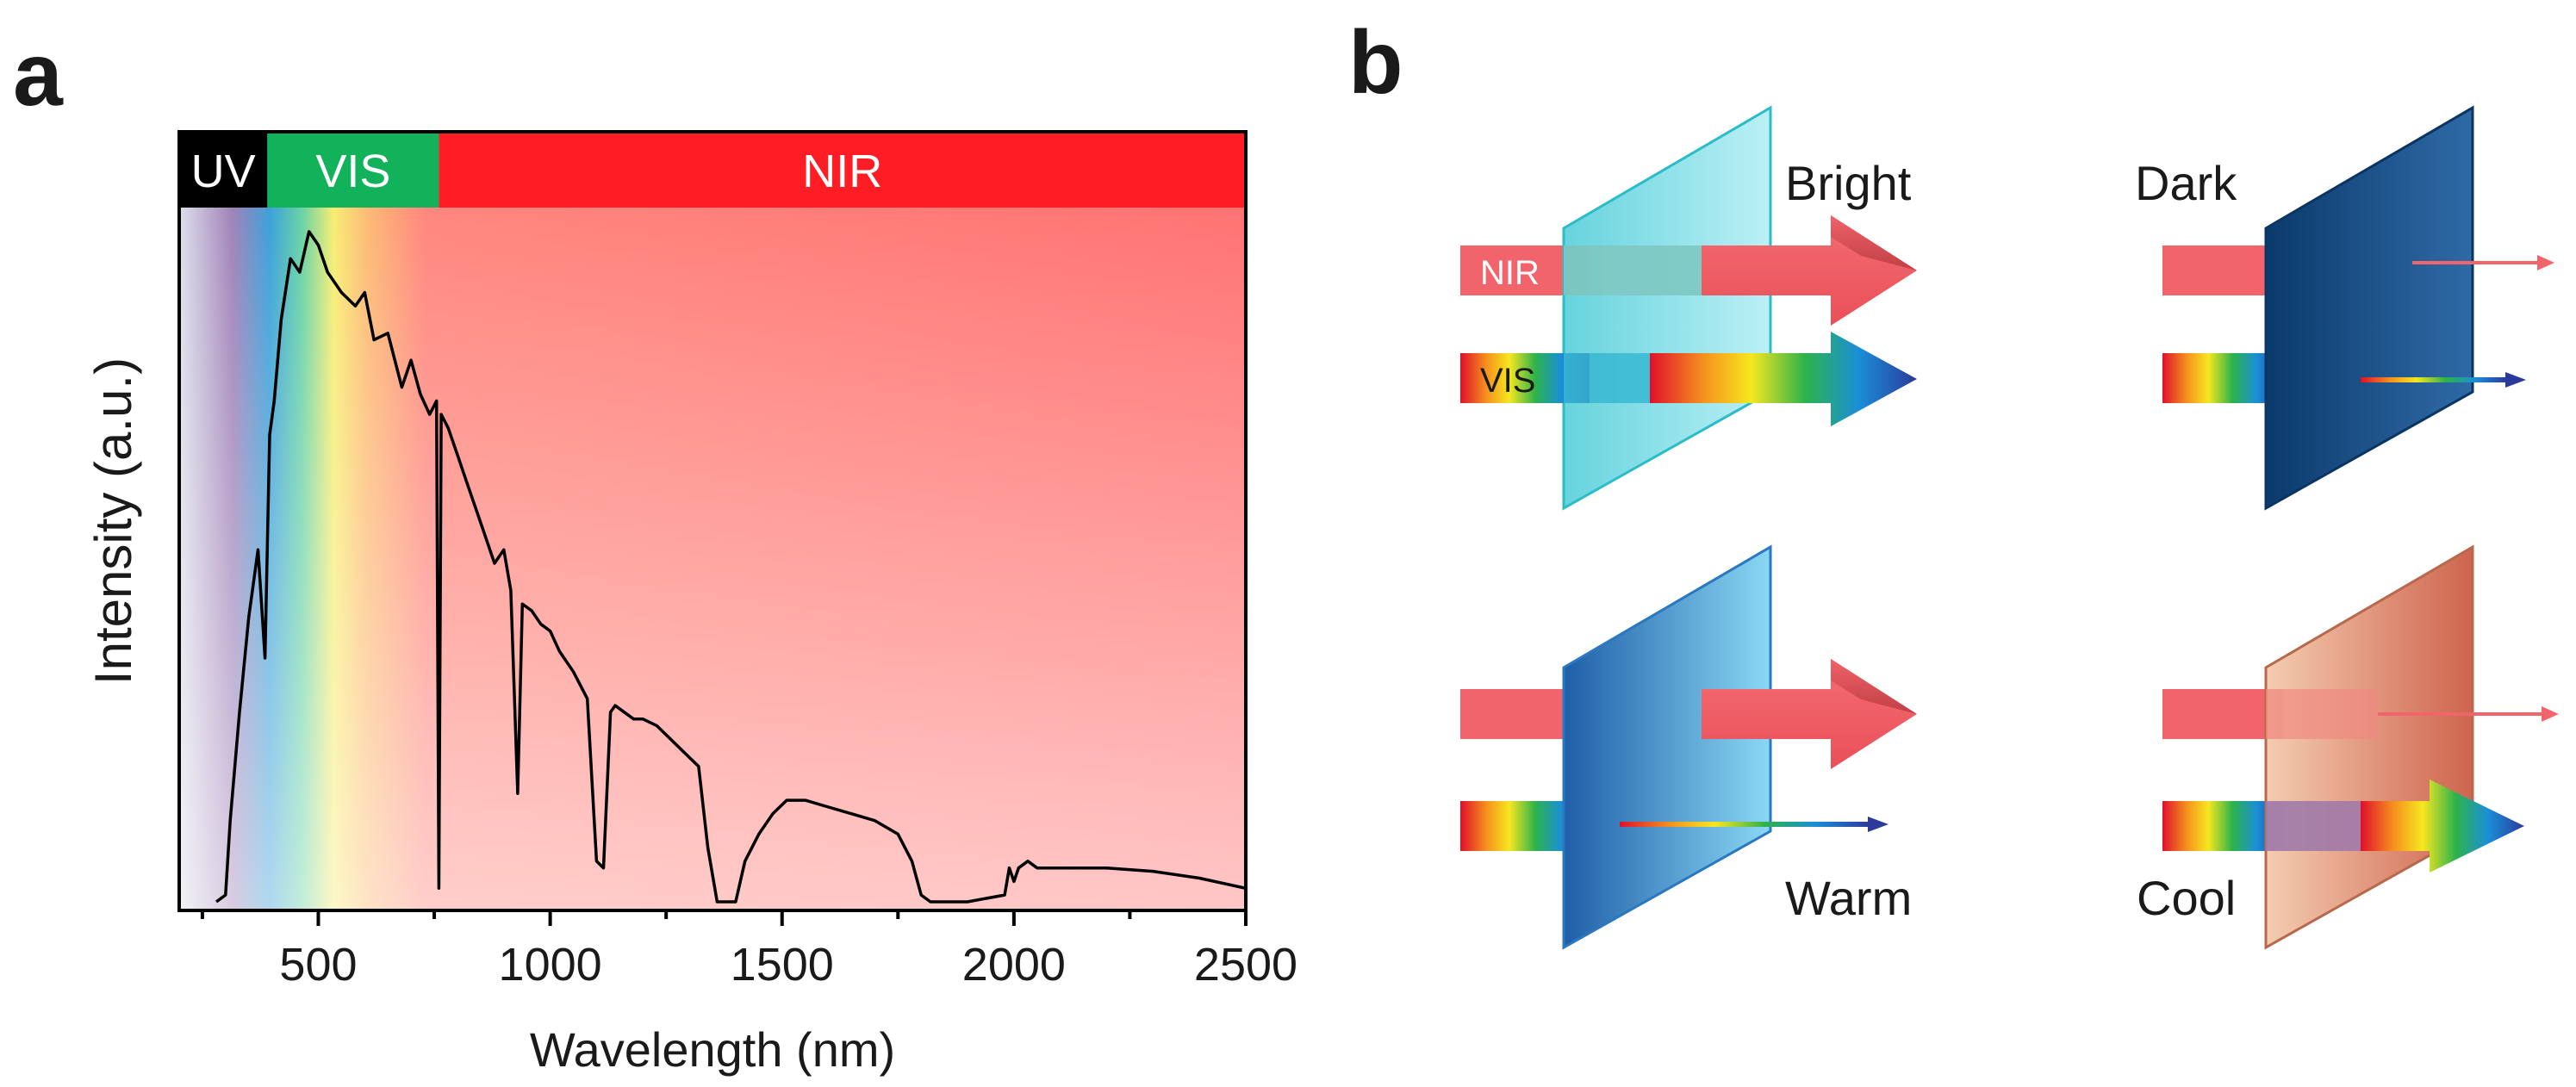  I want to click on x-axis-label: Wavelength (nm), so click(713, 1049).